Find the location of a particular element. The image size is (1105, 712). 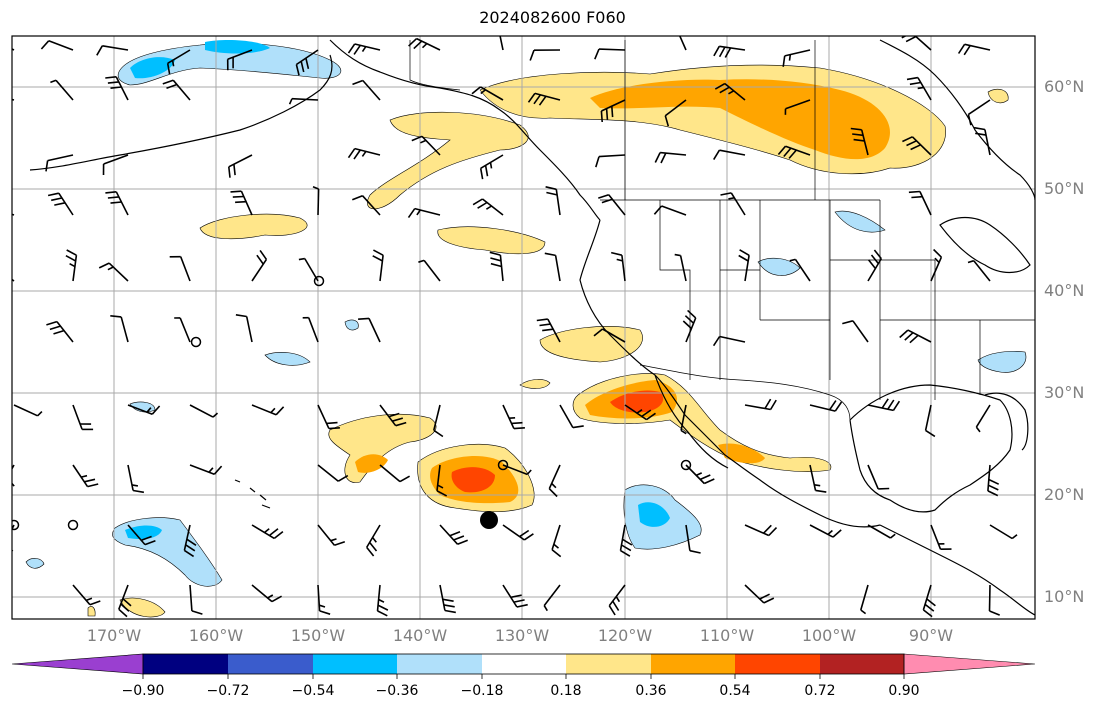

lat-label: 30°N is located at coordinates (1064, 392).